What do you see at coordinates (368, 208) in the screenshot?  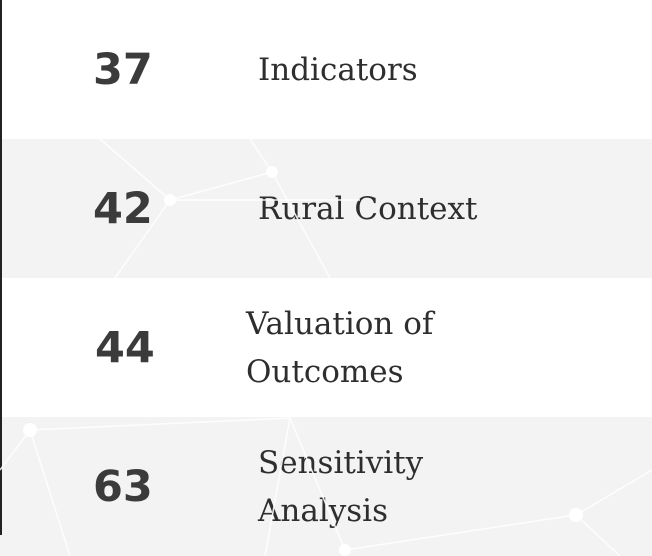 I see `entry-title: Rural Context` at bounding box center [368, 208].